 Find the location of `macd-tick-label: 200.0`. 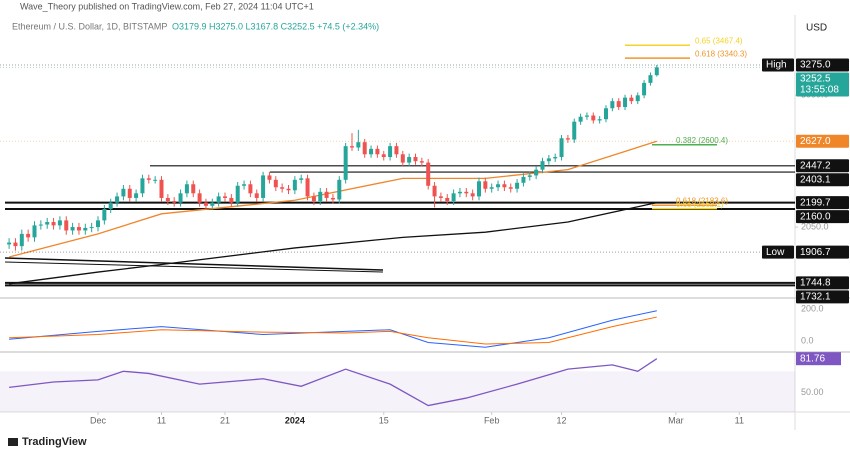

macd-tick-label: 200.0 is located at coordinates (812, 308).